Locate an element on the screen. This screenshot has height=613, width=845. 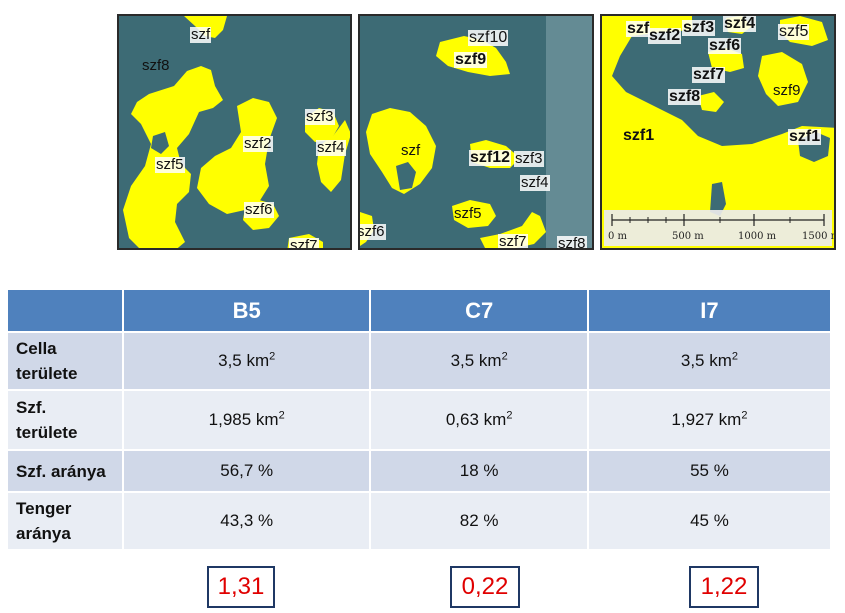
header-empty is located at coordinates (66, 310).